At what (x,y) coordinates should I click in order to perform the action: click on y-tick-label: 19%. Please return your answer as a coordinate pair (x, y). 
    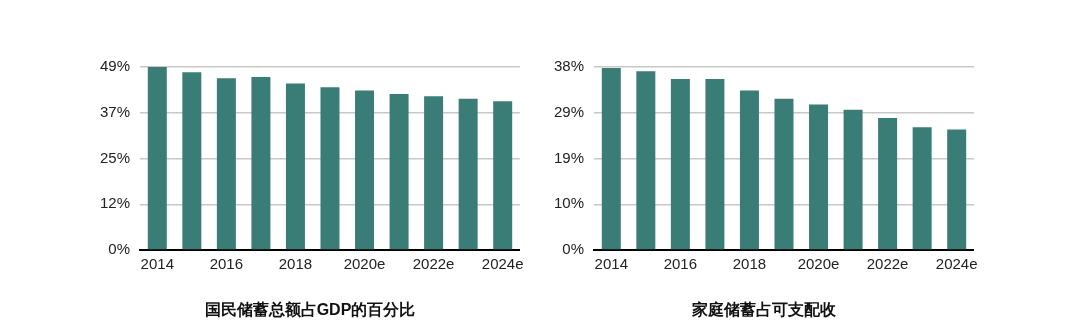
    Looking at the image, I should click on (569, 157).